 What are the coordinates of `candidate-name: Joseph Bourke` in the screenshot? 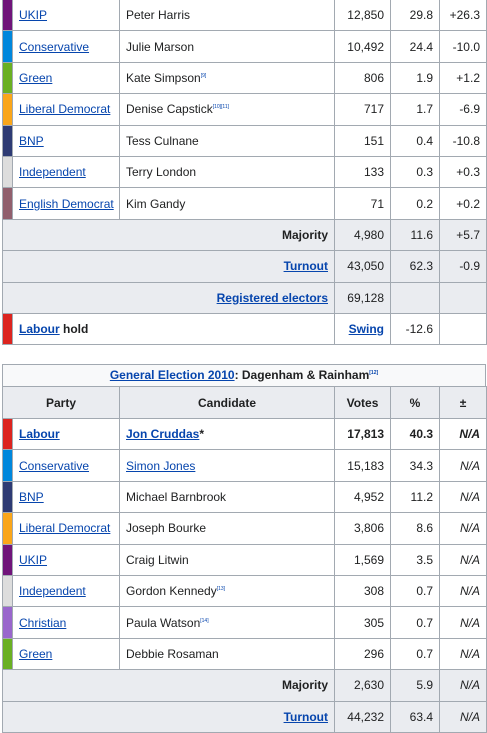 It's located at (166, 528).